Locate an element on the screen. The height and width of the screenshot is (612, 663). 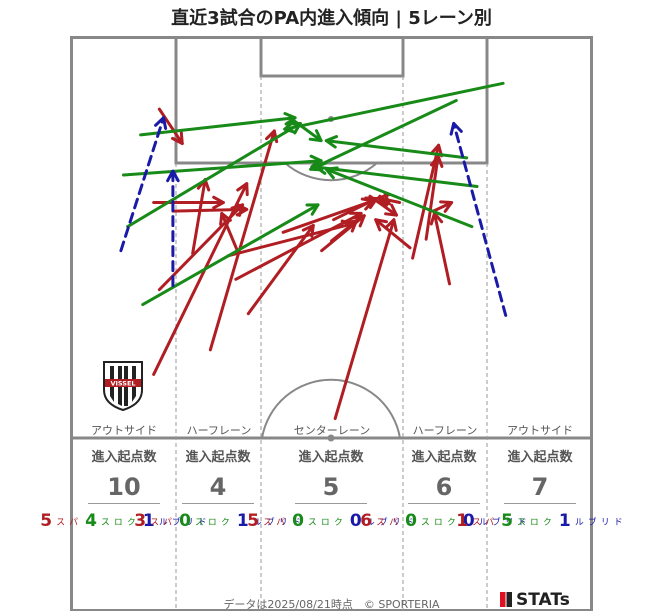
pass-count: 1 is located at coordinates (462, 521).